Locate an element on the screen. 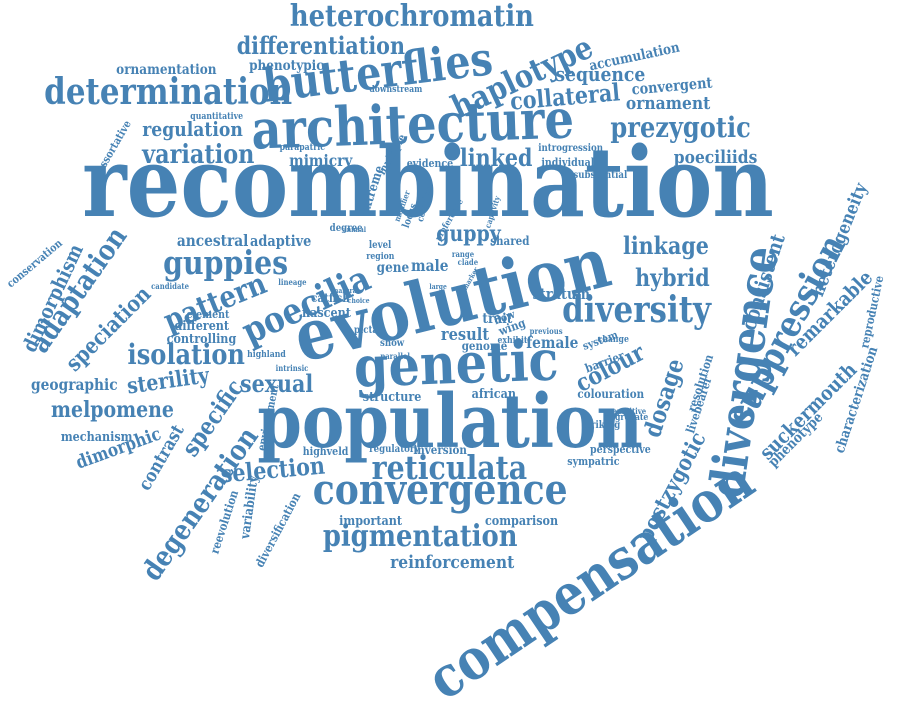 The width and height of the screenshot is (900, 702). word-differentiation: differentiation is located at coordinates (320, 45).